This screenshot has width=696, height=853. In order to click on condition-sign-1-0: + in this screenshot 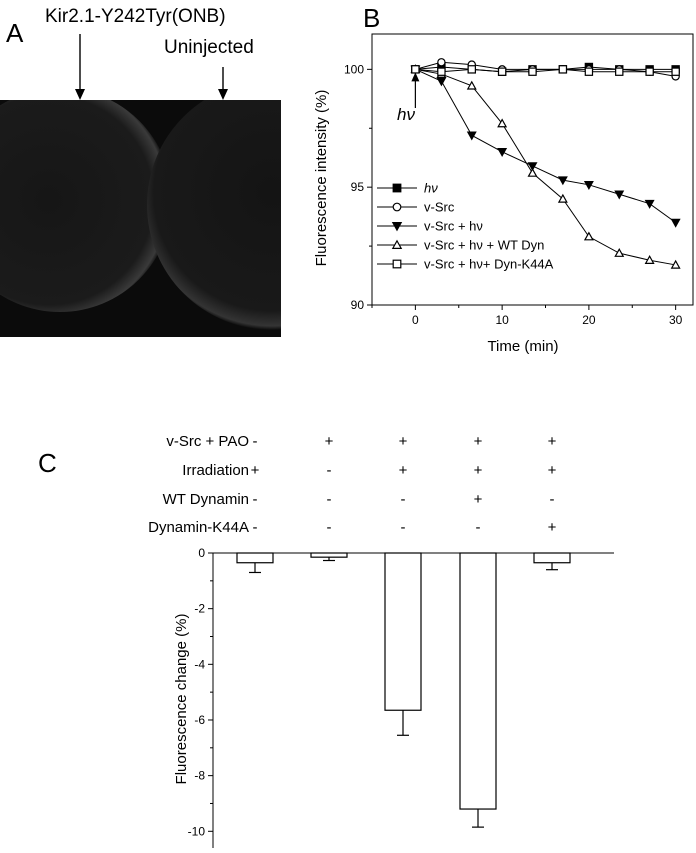, I will do `click(255, 470)`.